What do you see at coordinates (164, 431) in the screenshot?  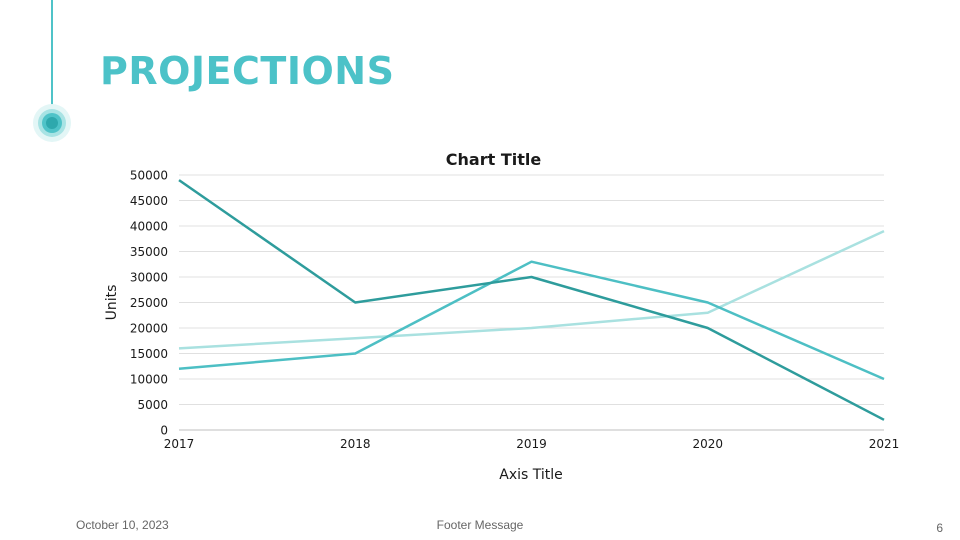 I see `y-tick-label: 0` at bounding box center [164, 431].